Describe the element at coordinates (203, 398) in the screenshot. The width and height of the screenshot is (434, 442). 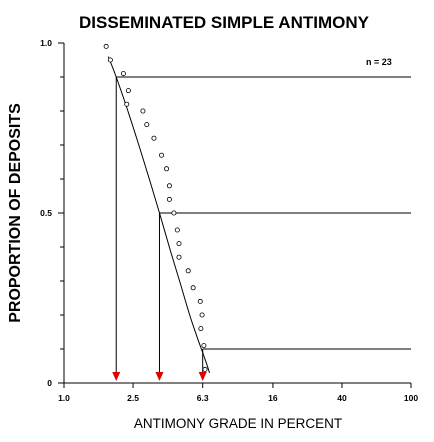
I see `x-tick-label: 6.3` at that location.